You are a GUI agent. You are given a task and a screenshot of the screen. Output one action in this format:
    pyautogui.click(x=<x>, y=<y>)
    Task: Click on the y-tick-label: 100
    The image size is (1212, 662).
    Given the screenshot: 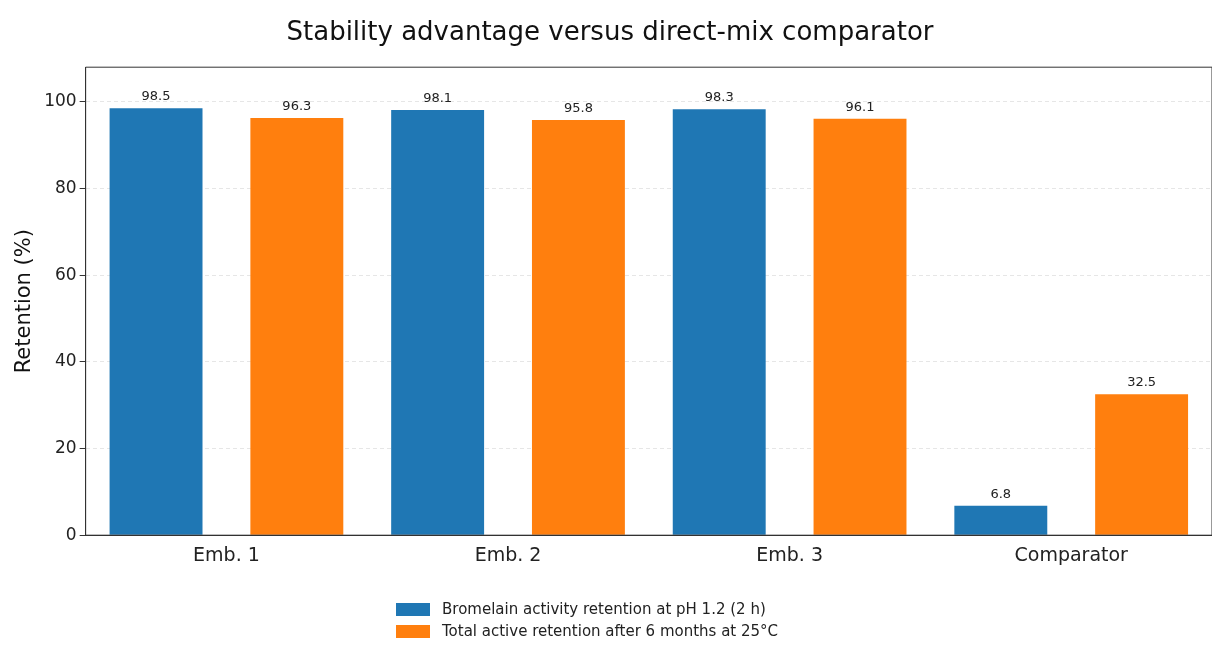 What is the action you would take?
    pyautogui.click(x=60, y=100)
    